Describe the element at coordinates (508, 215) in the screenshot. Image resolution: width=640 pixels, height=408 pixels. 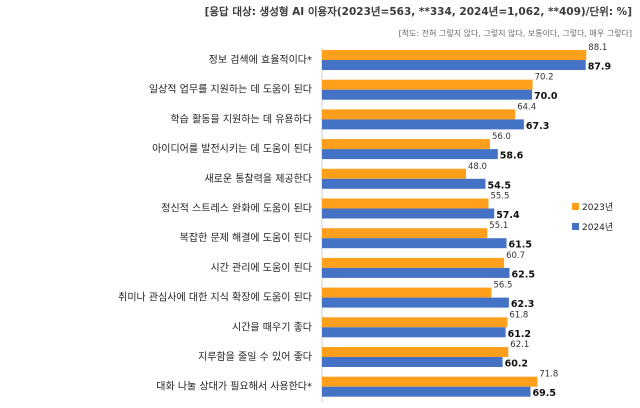
I see `data-label-2024: 57.4` at that location.